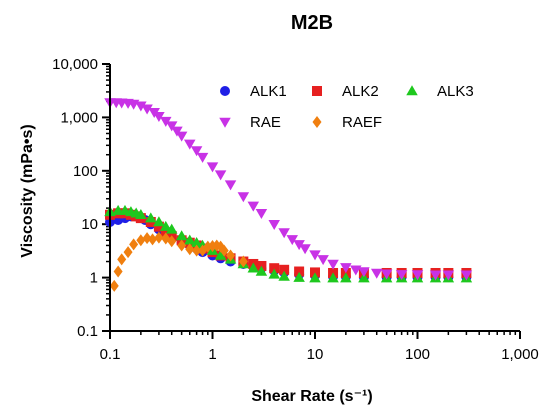 Image resolution: width=550 pixels, height=415 pixels. Describe the element at coordinates (455, 91) in the screenshot. I see `legend-label: ALK3` at that location.